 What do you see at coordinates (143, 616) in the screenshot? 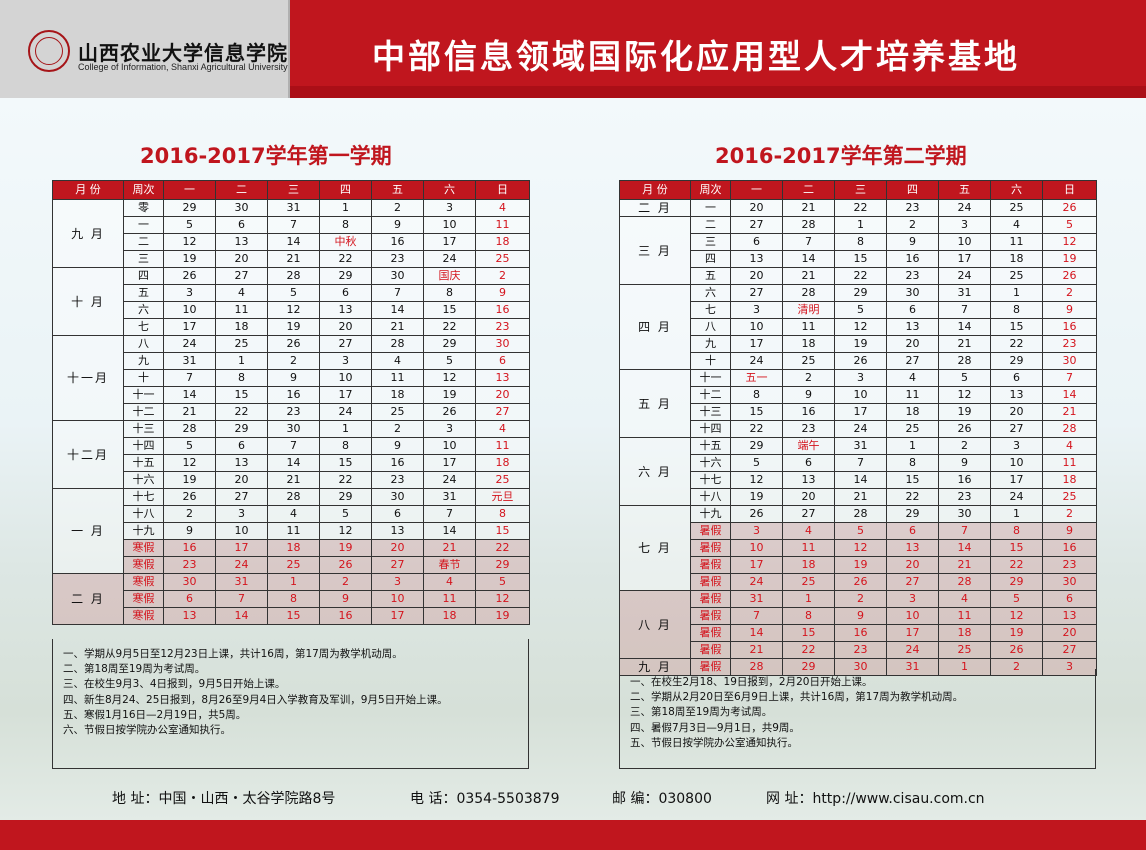
I see `week-number: 寒假` at bounding box center [143, 616].